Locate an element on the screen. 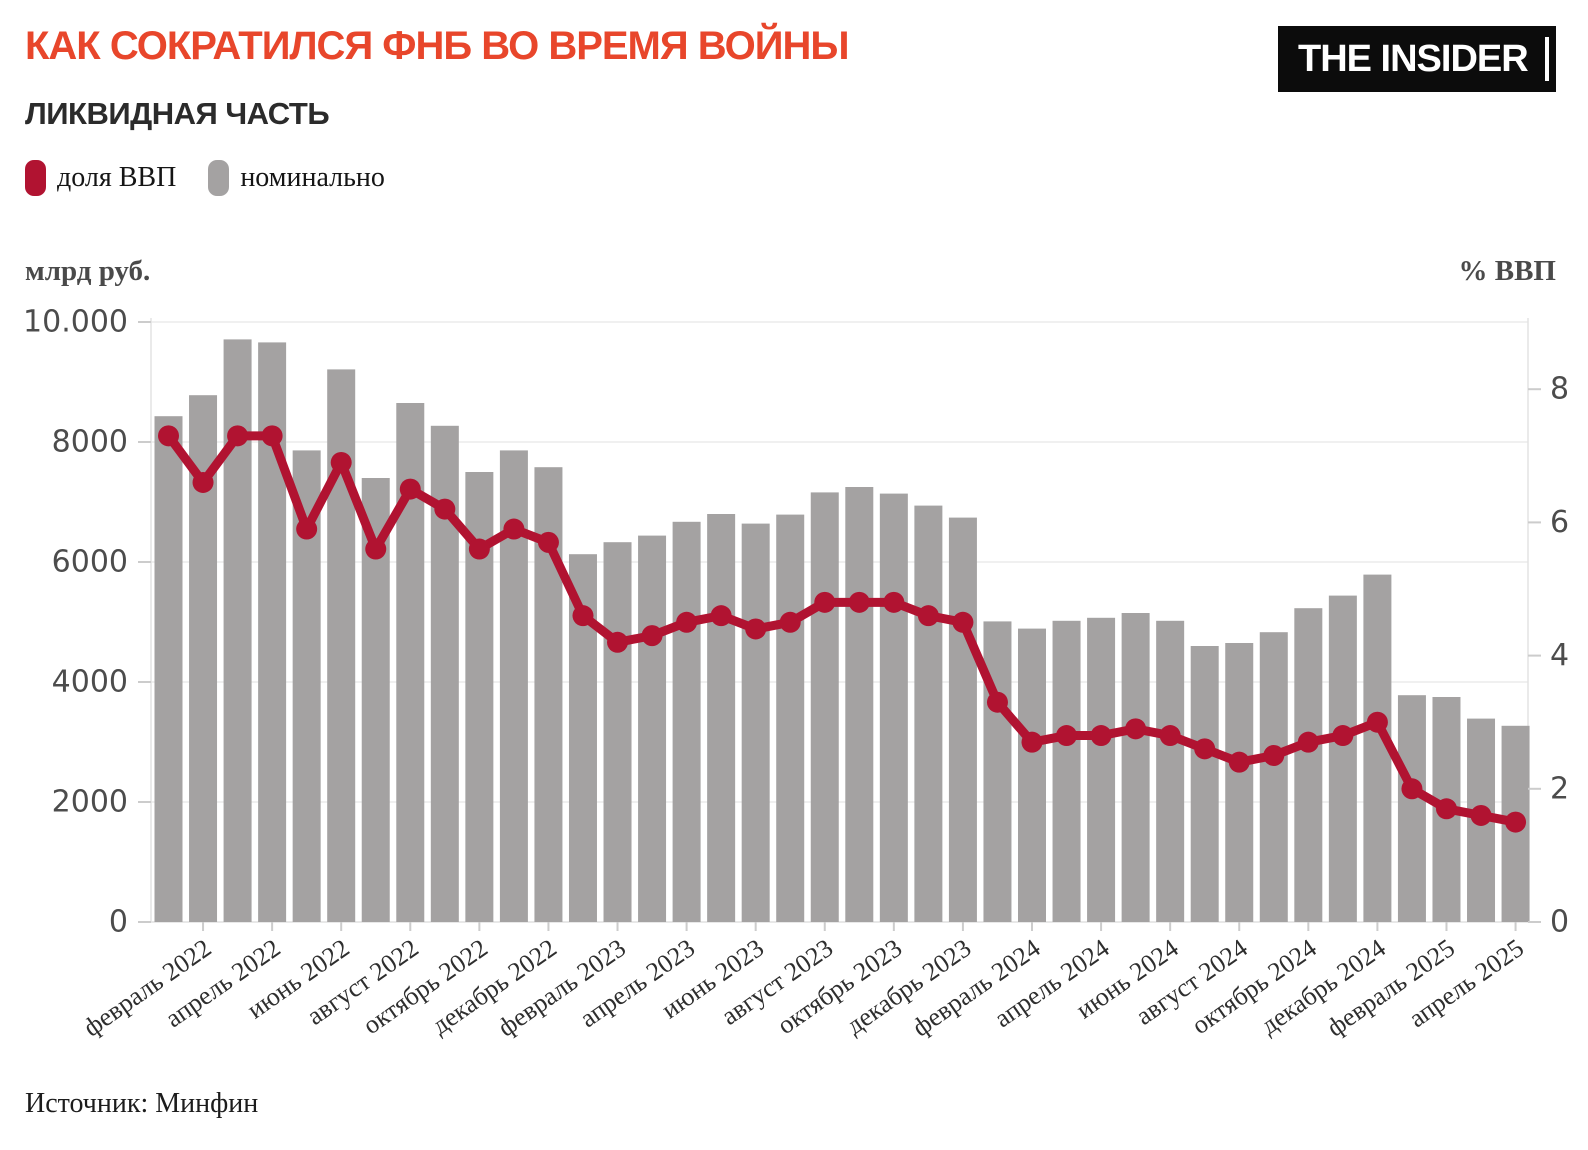  legend-swatch-nominal is located at coordinates (219, 178).